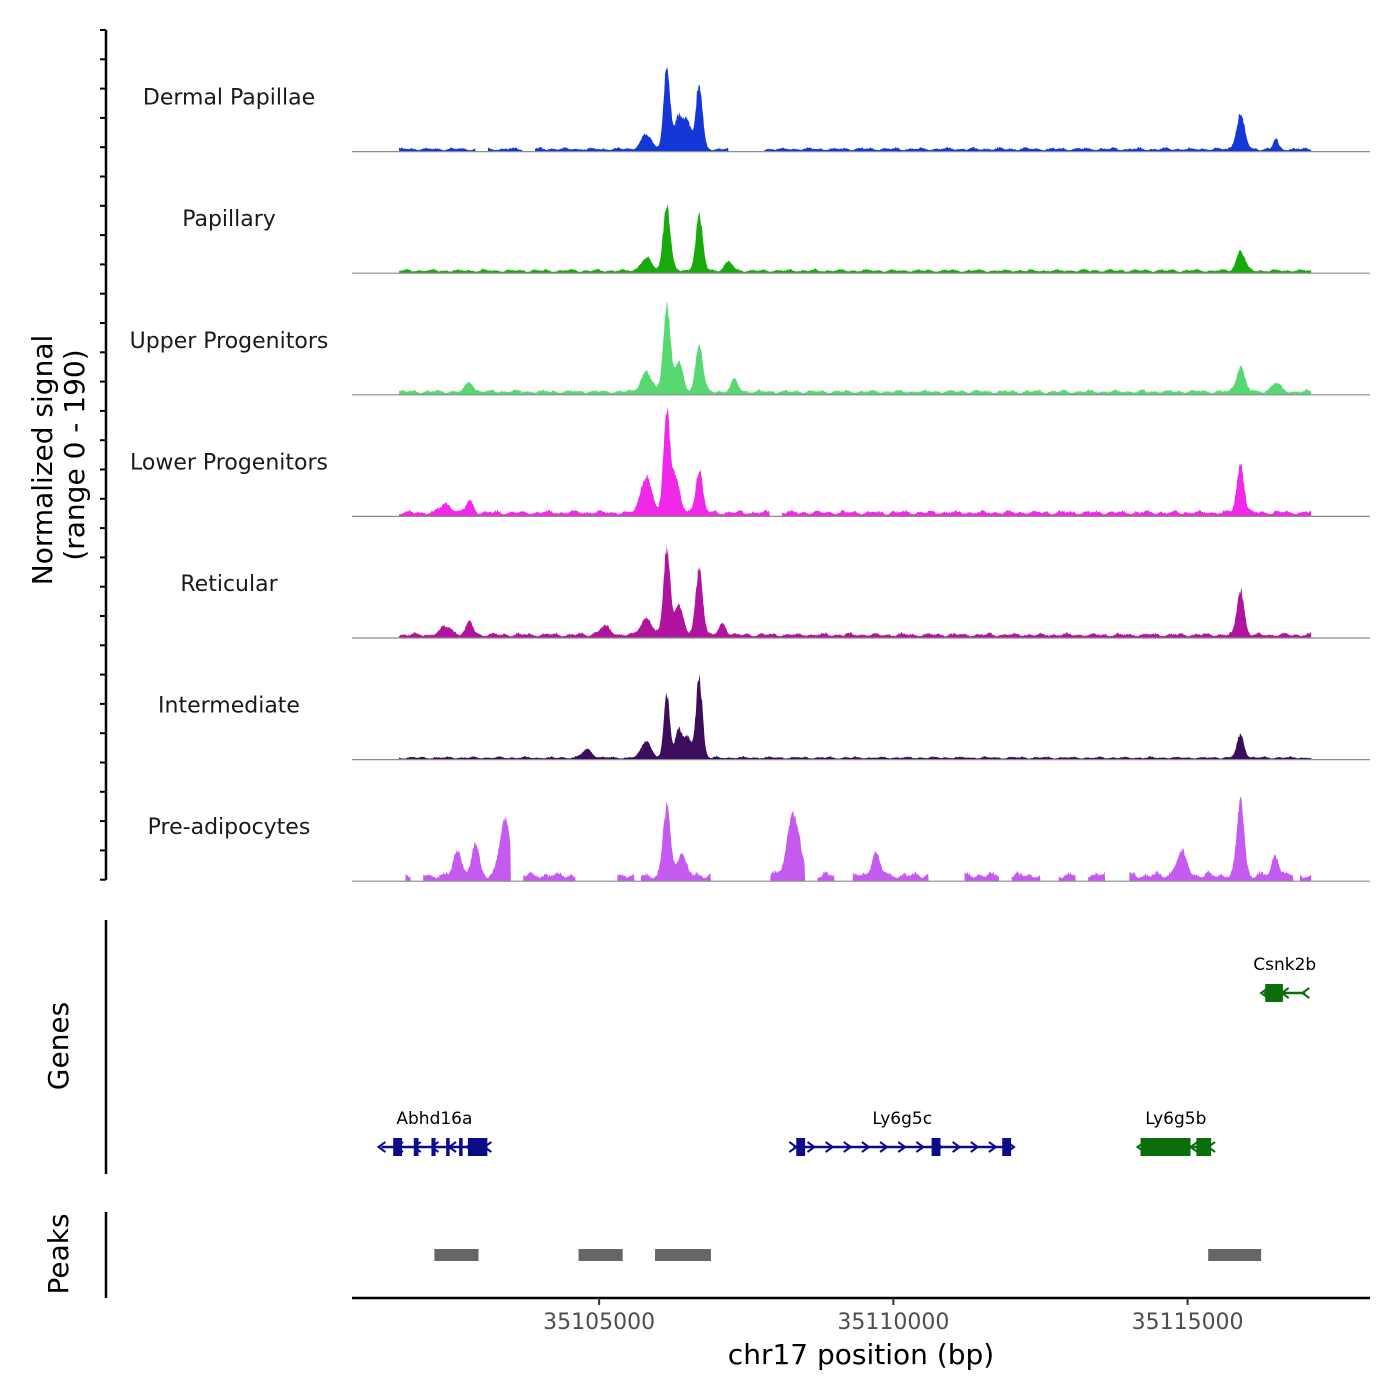 The height and width of the screenshot is (1400, 1400). I want to click on gene-model: Ly6g5c, so click(902, 1132).